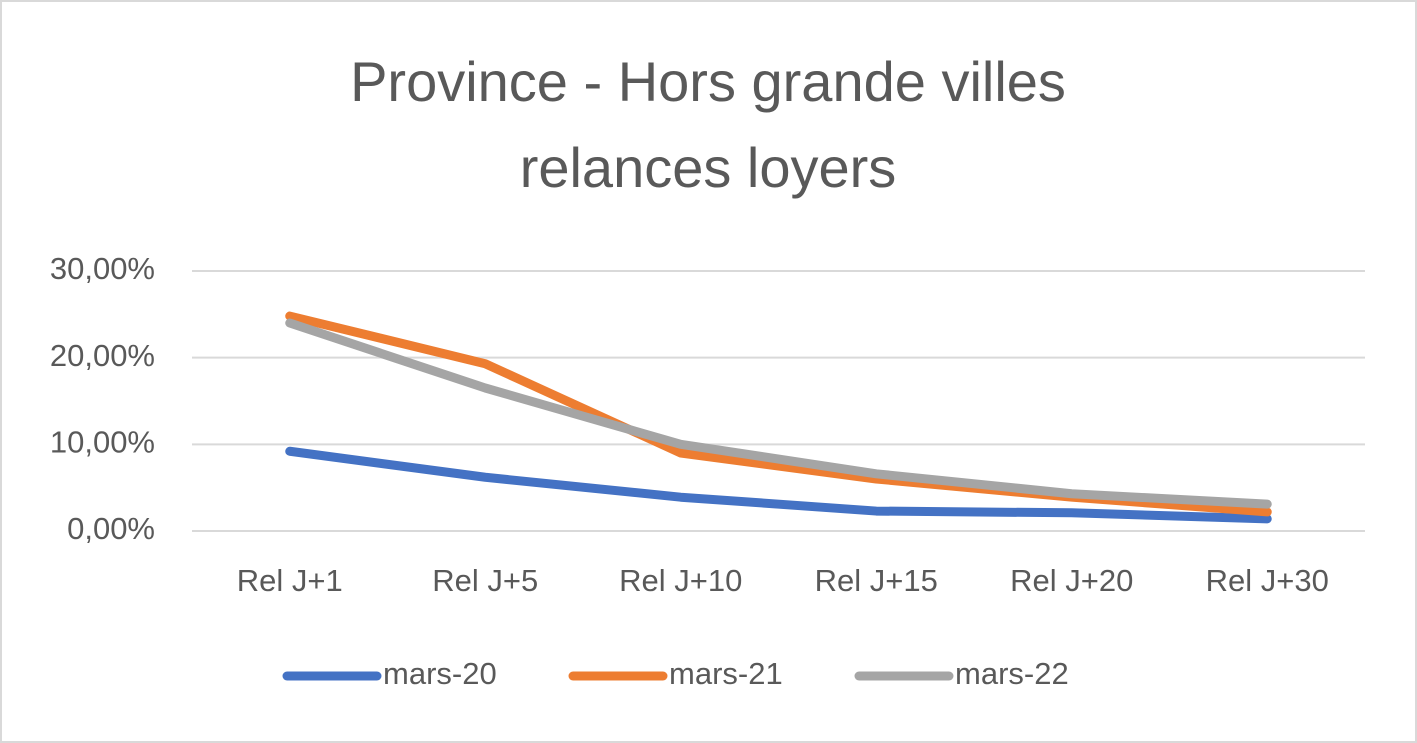 This screenshot has width=1417, height=743. I want to click on legend-label: mars-20, so click(440, 673).